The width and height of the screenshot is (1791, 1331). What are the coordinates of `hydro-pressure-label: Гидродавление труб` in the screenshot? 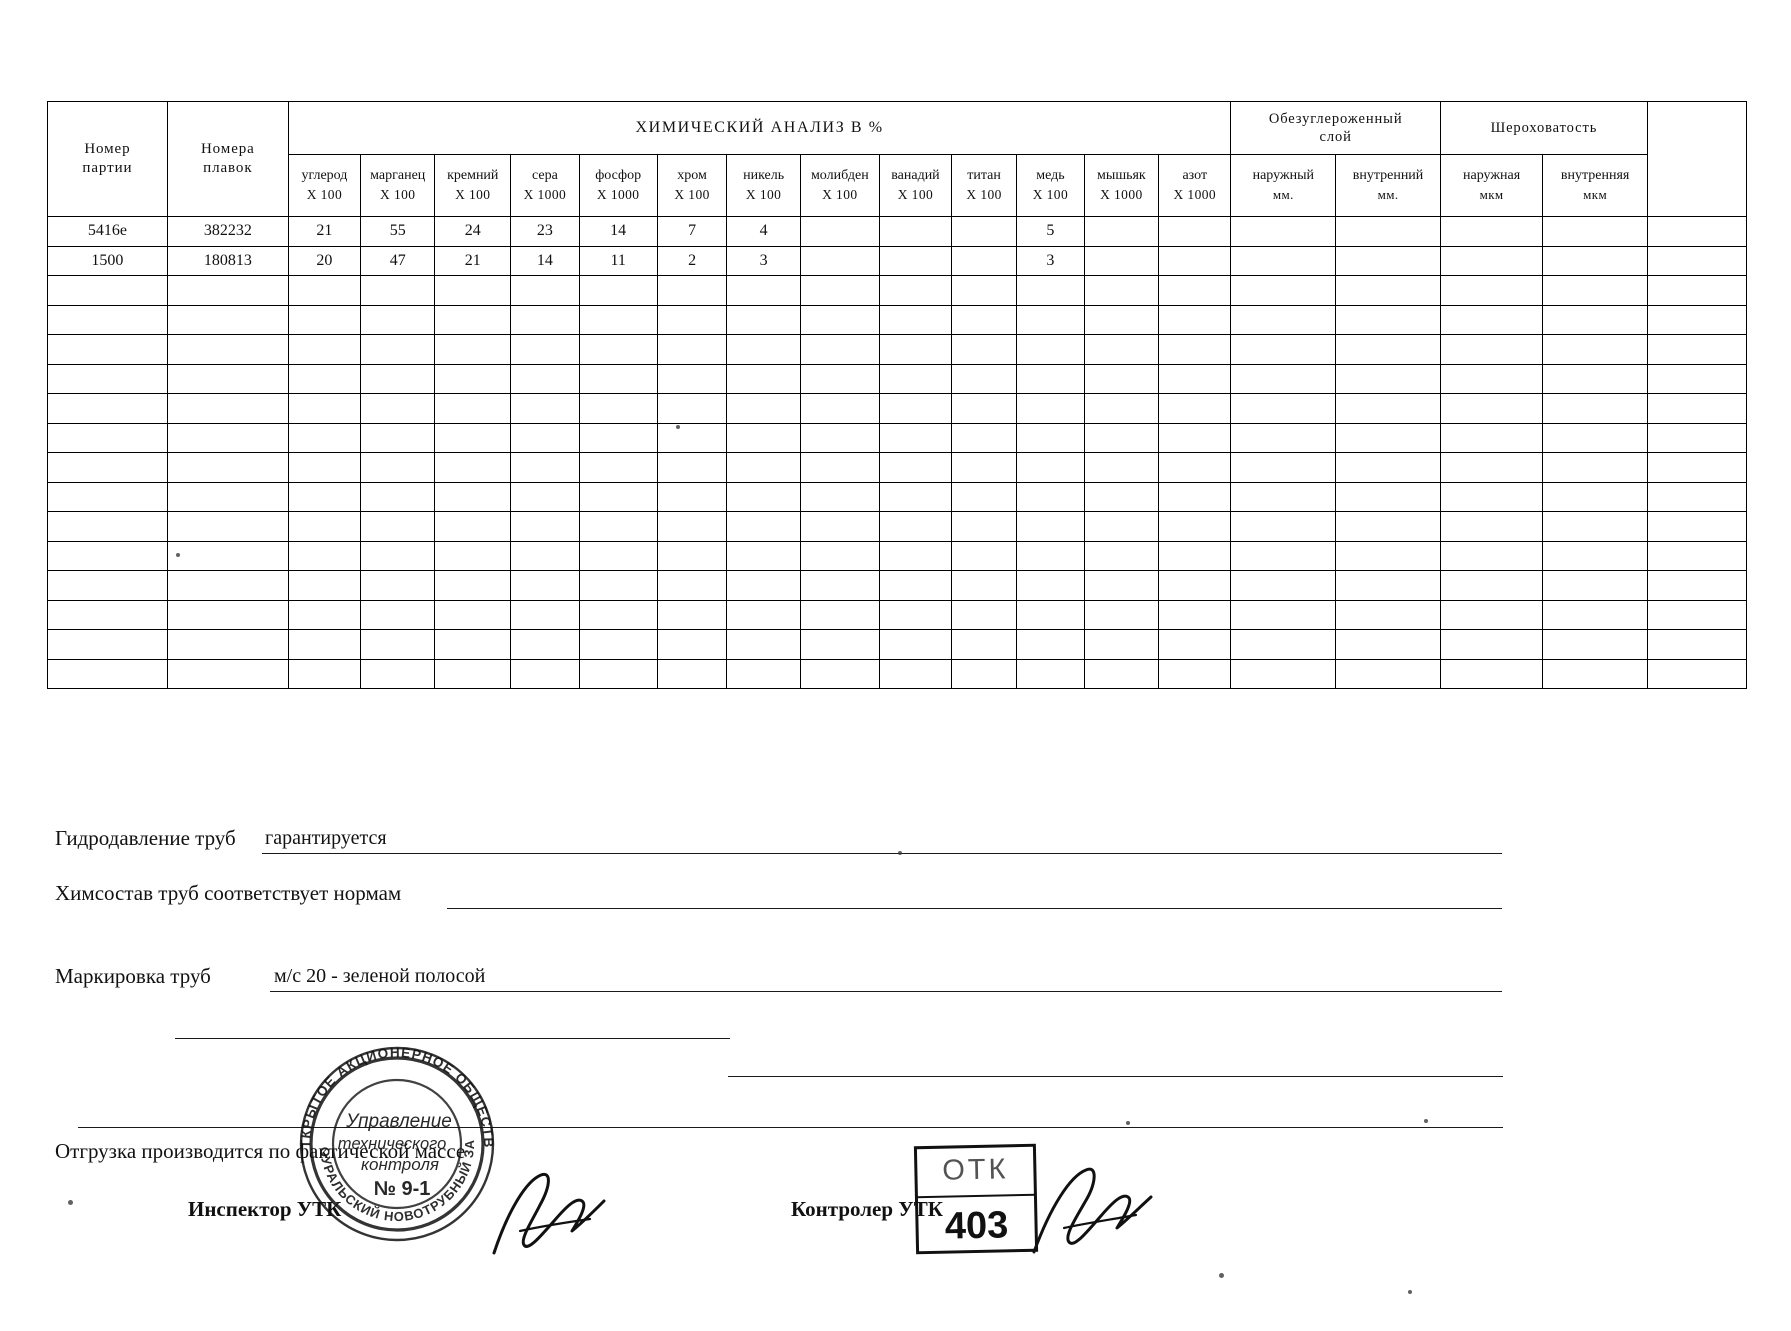 It's located at (145, 838).